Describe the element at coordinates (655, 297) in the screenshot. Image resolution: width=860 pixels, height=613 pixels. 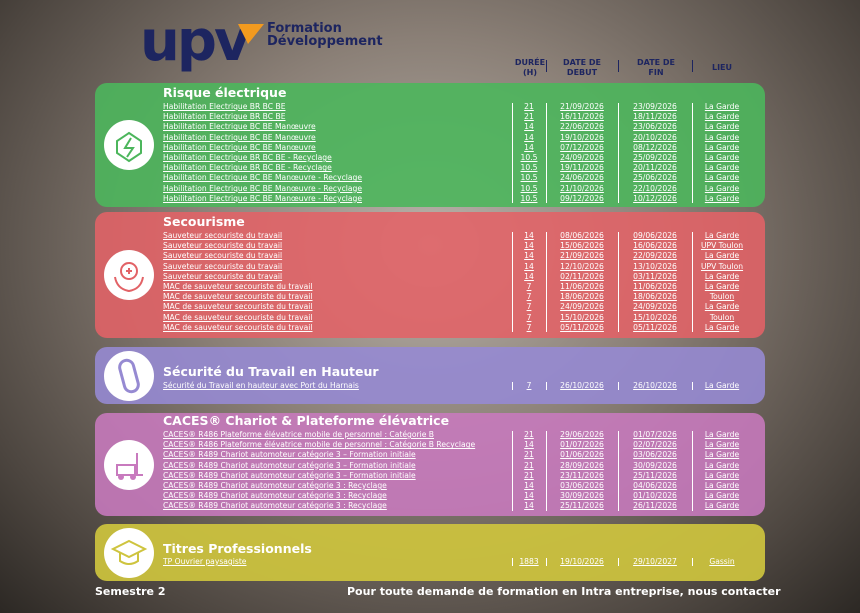
I see `row-cell: 18/06/2026` at that location.